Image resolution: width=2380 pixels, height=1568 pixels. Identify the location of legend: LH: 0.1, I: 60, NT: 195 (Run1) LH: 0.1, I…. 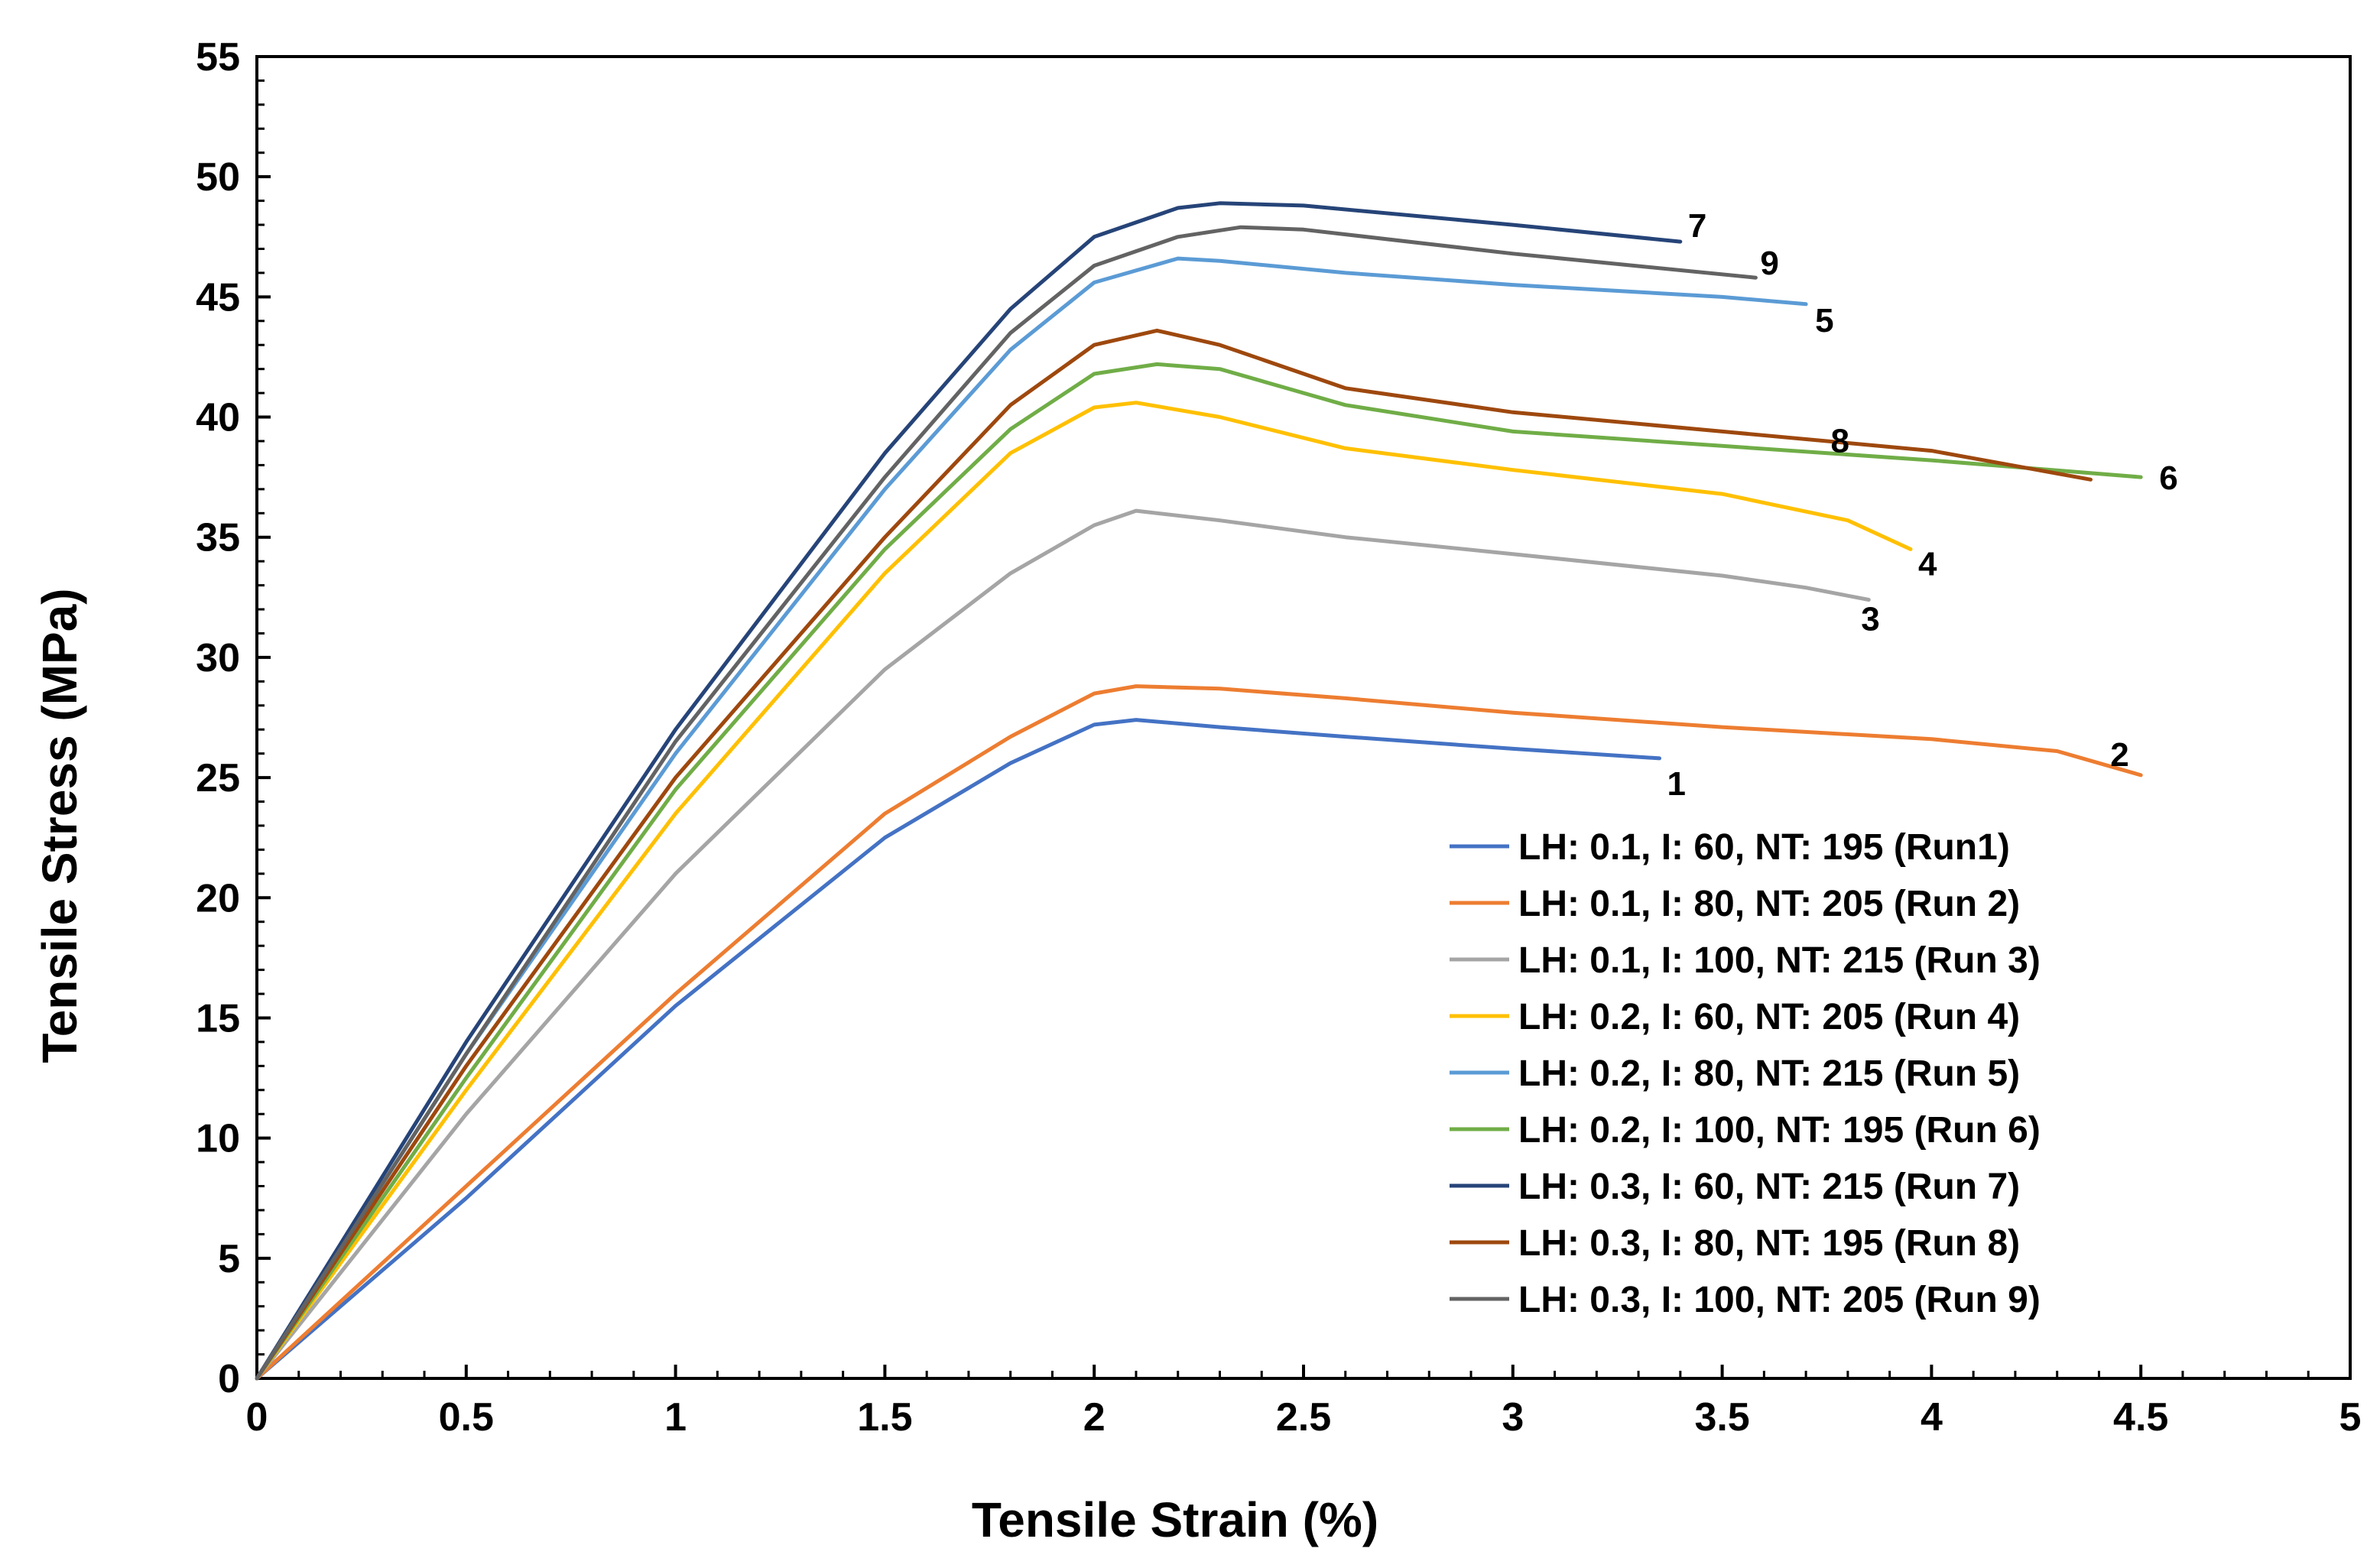
(1745, 1073).